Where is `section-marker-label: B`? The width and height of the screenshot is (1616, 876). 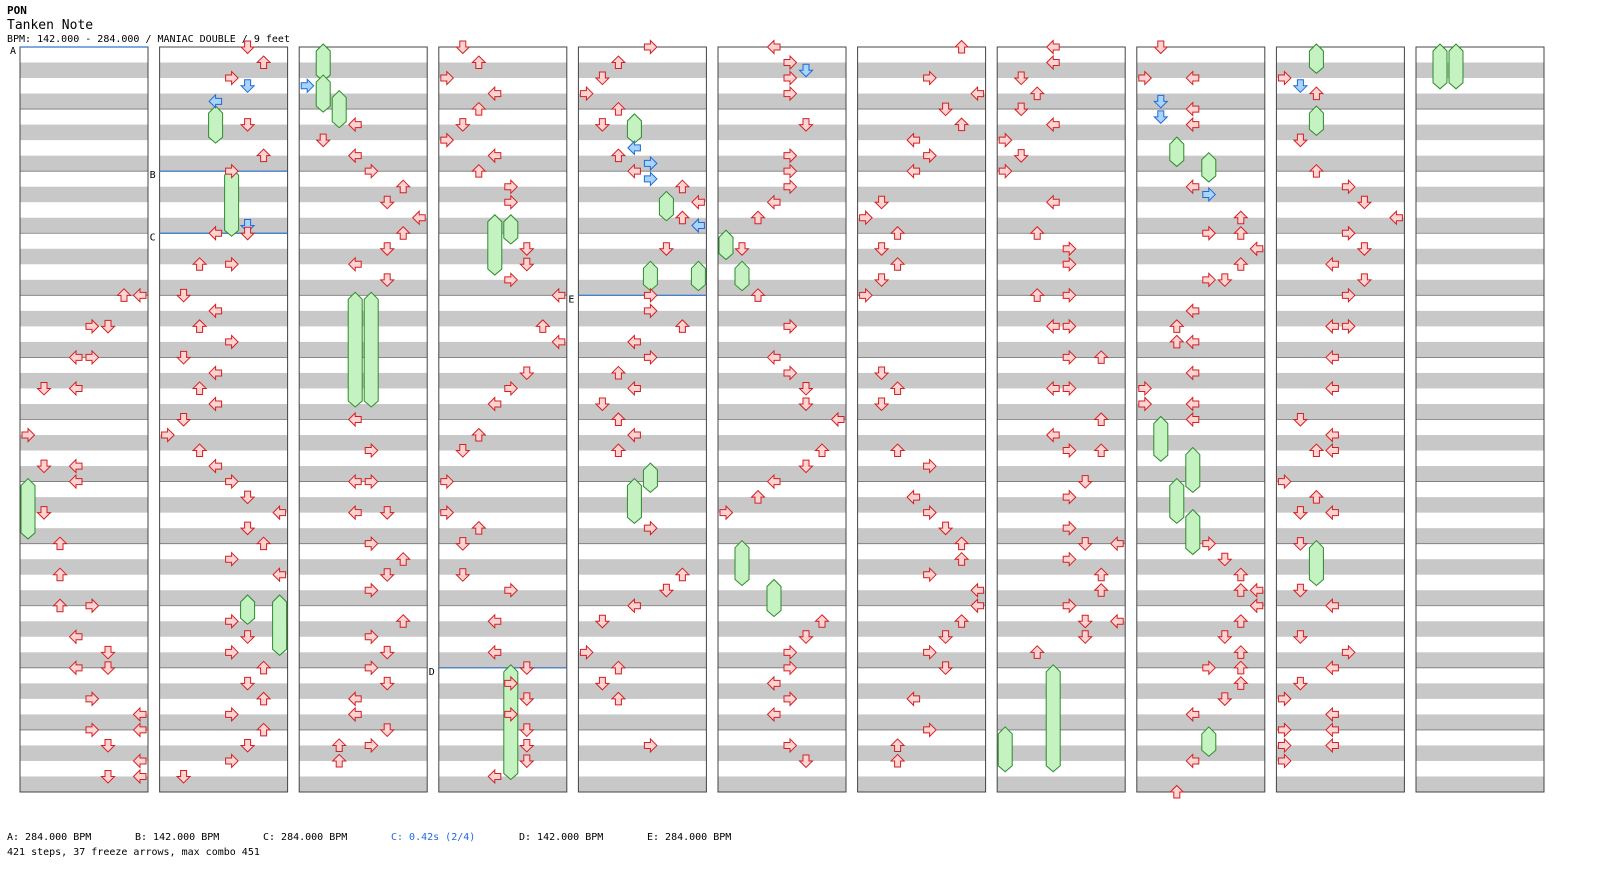 section-marker-label: B is located at coordinates (153, 175).